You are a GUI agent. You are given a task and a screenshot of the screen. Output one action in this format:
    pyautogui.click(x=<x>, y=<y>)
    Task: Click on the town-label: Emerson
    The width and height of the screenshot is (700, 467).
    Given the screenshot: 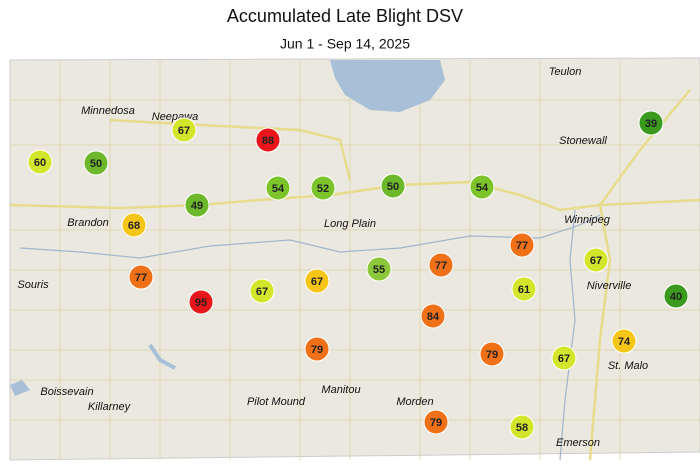 What is the action you would take?
    pyautogui.click(x=578, y=443)
    